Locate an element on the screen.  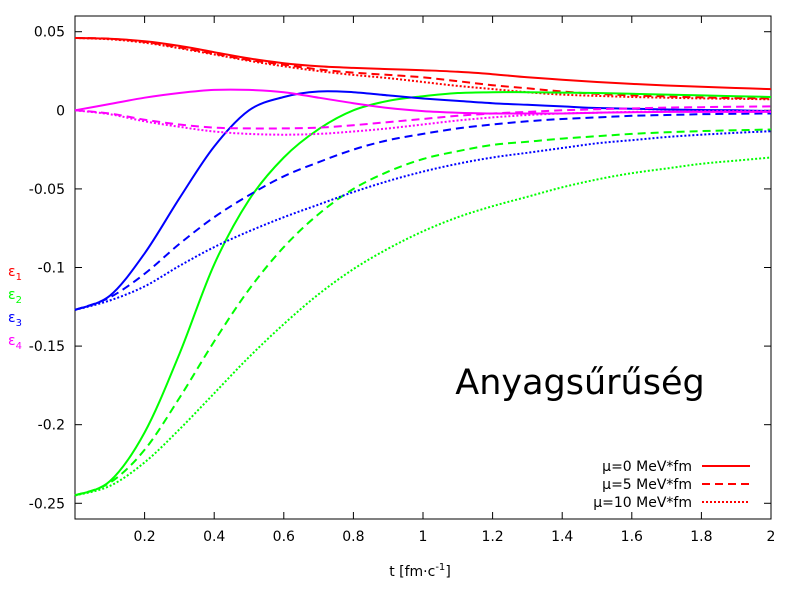
x-axis-label: t [fm·c-1] is located at coordinates (420, 571).